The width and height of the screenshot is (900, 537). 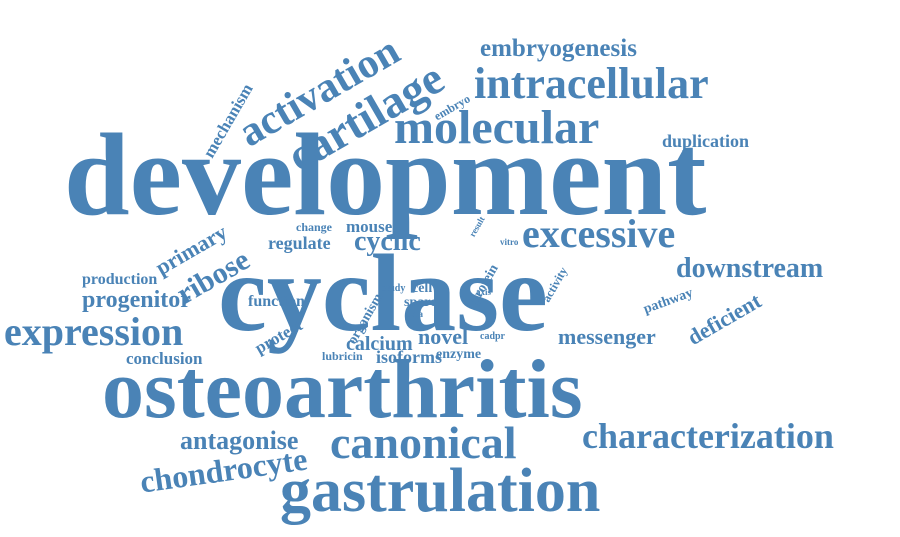 I want to click on word-data: data, so click(x=415, y=314).